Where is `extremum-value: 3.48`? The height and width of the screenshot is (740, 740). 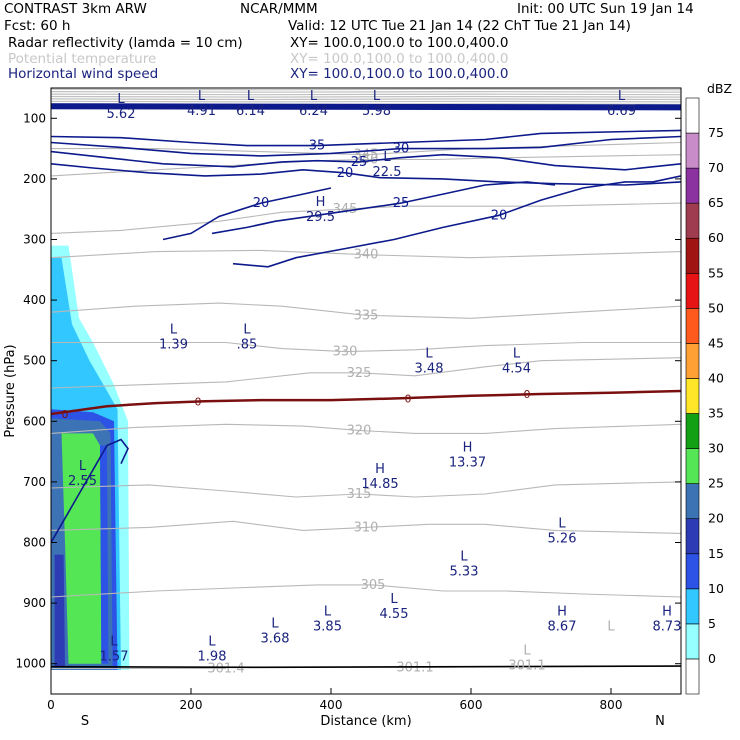
extremum-value: 3.48 is located at coordinates (429, 369).